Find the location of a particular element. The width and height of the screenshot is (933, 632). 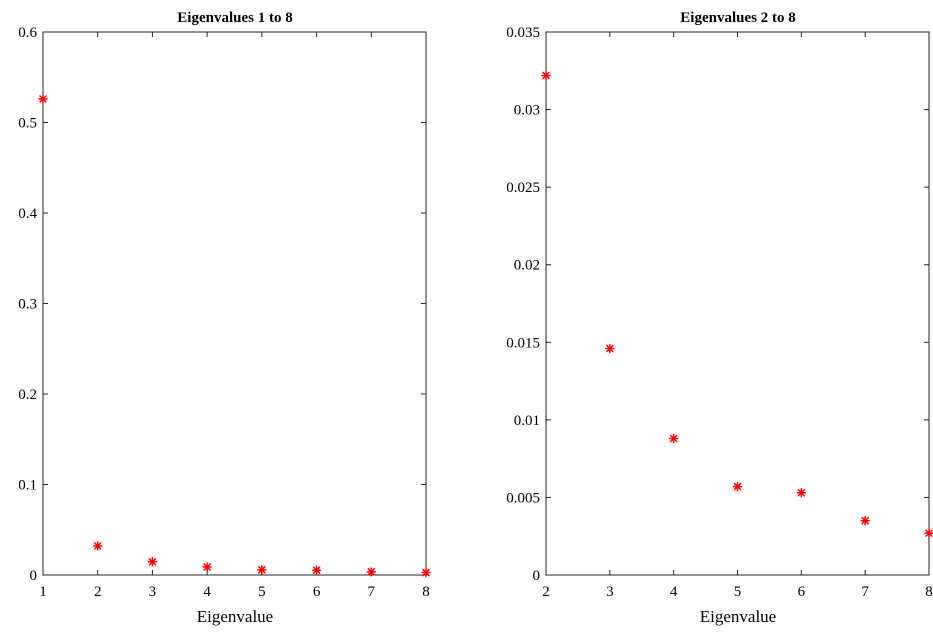

plot-title: Eigenvalues 2 to 8 is located at coordinates (737, 18).